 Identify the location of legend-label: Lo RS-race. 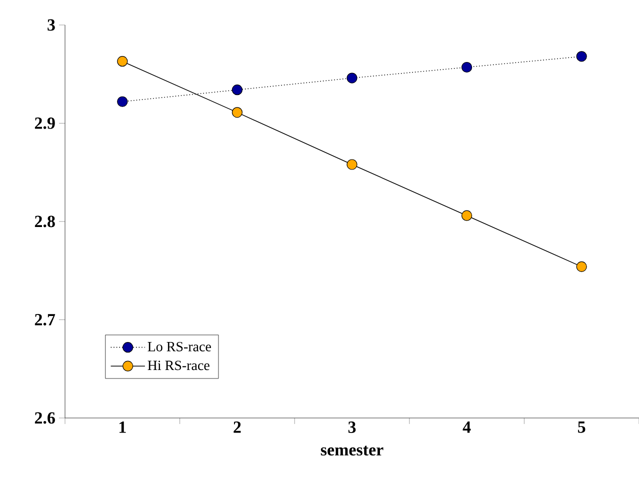
(179, 347).